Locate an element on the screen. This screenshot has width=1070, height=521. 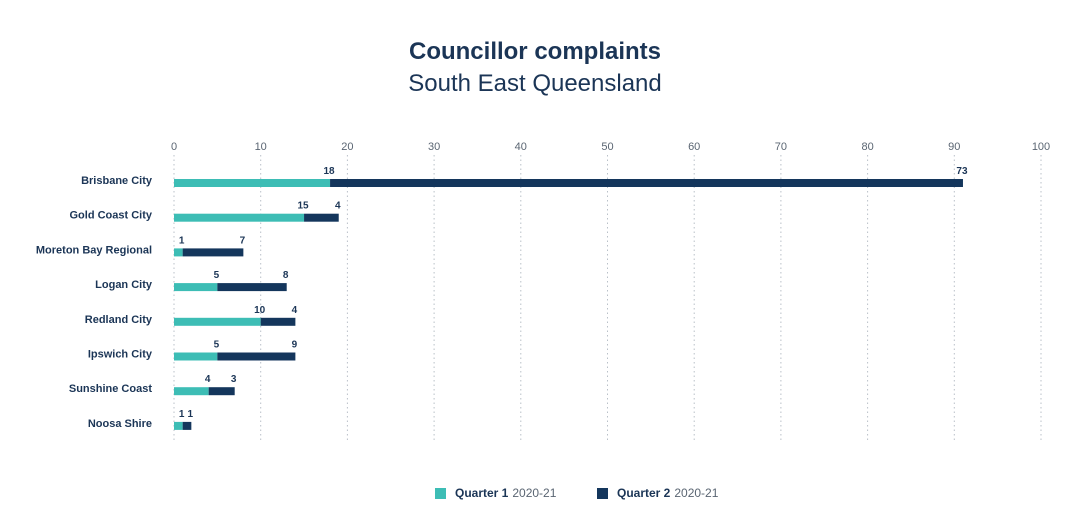
x-tick-label: 20 is located at coordinates (347, 147).